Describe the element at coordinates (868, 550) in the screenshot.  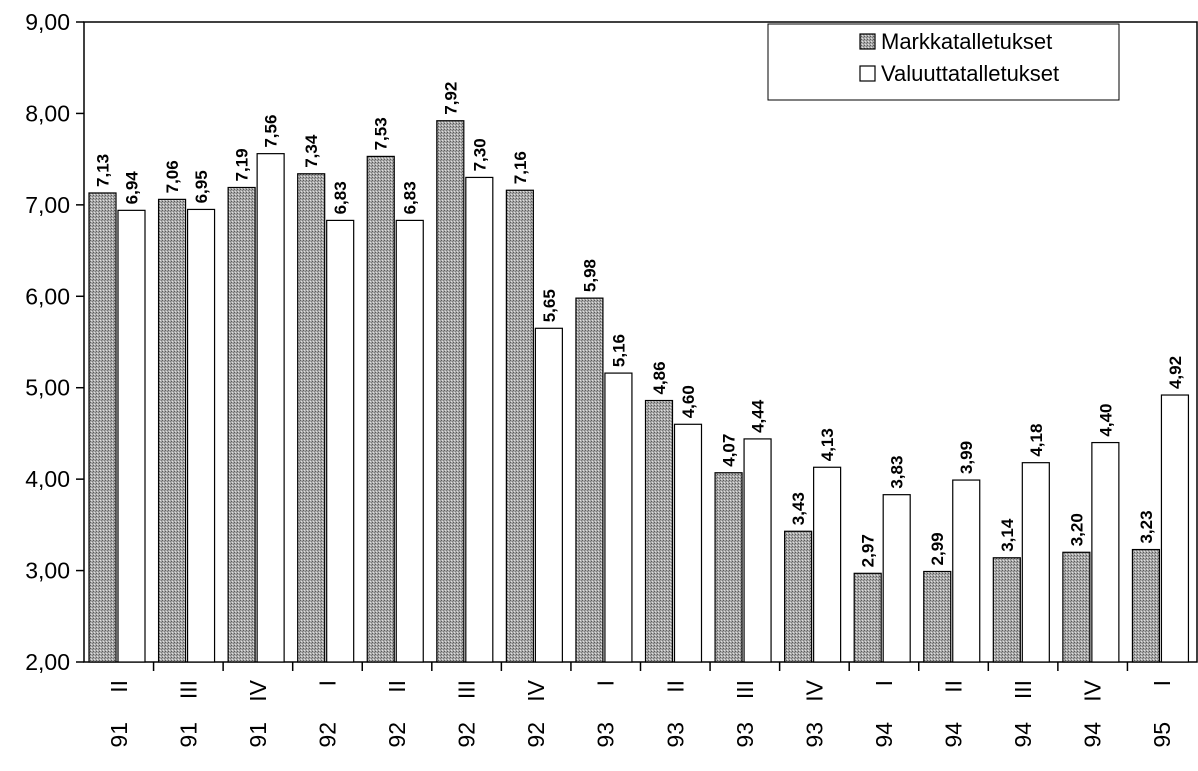
I see `data-label: 2,97` at that location.